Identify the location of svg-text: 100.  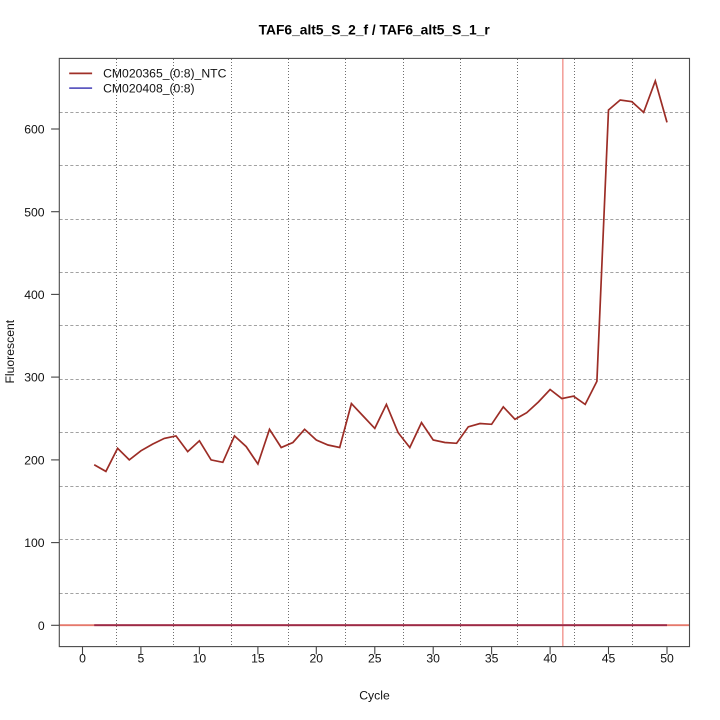
(34, 543).